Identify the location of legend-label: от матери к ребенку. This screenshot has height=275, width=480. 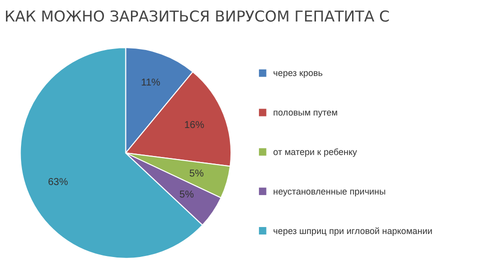
(315, 151).